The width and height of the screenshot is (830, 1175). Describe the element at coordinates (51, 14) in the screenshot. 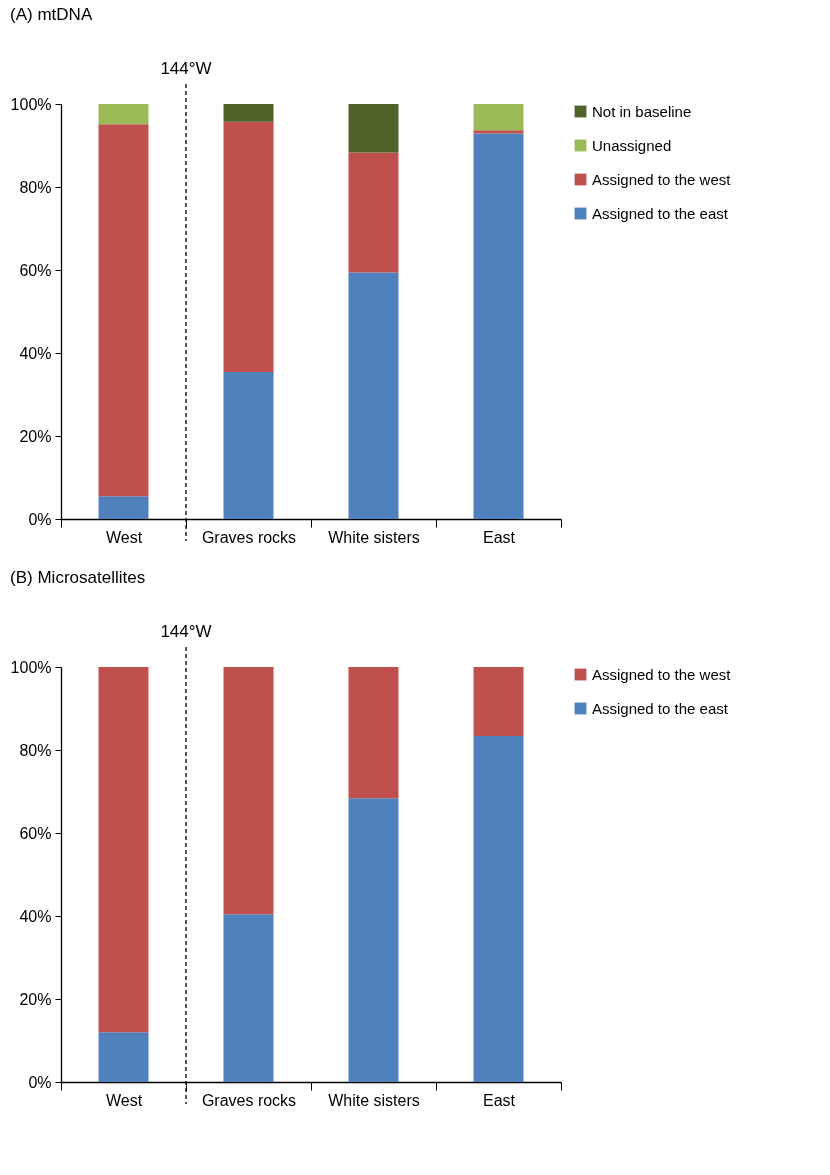

I see `chart-title: (A) mtDNA` at that location.